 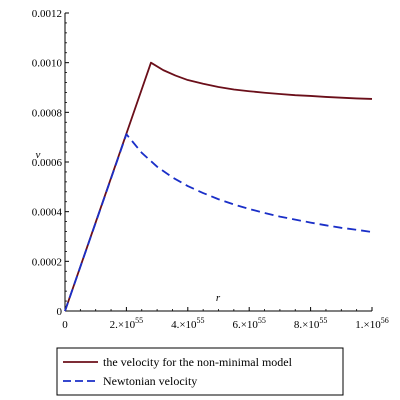 What do you see at coordinates (60, 312) in the screenshot?
I see `y-tick-label: 0` at bounding box center [60, 312].